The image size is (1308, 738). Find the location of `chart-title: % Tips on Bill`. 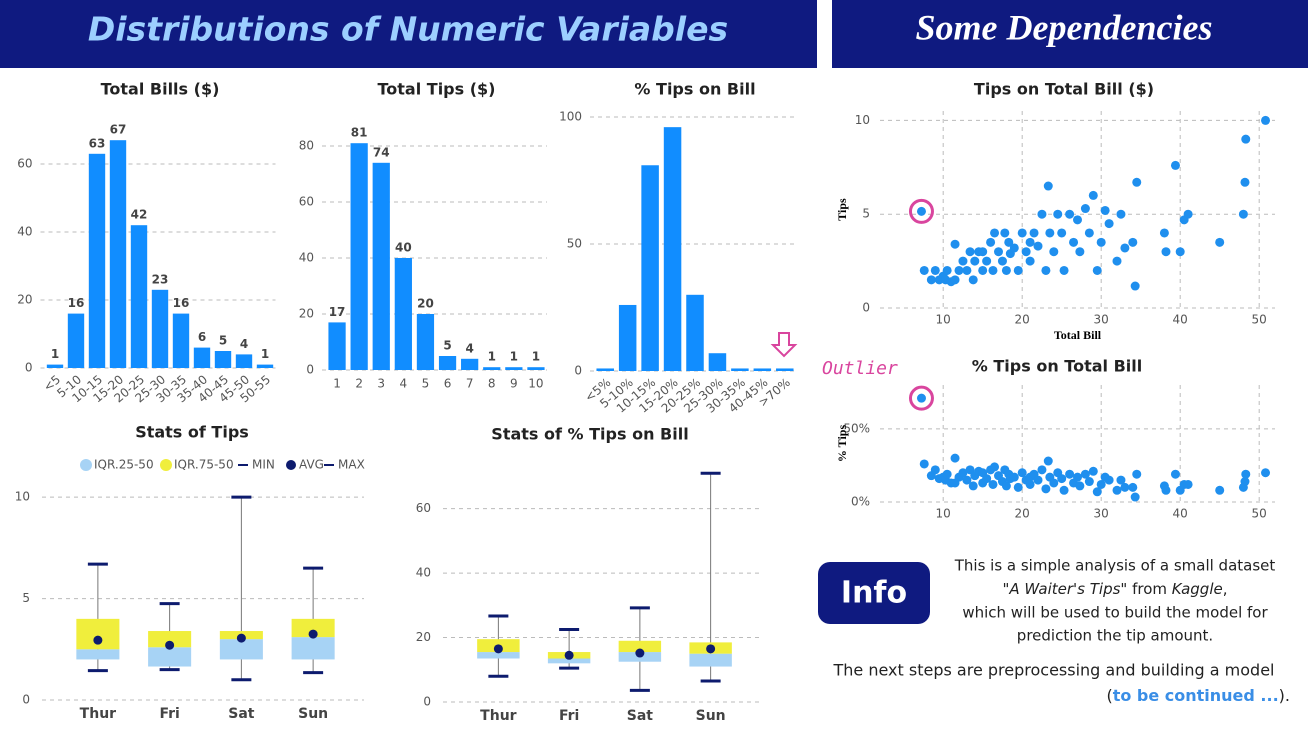

chart-title: % Tips on Bill is located at coordinates (694, 89).